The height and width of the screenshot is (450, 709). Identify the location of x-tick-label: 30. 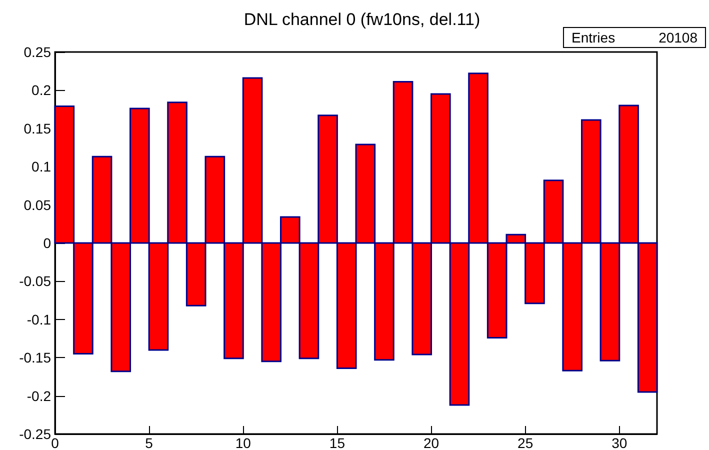
(620, 442).